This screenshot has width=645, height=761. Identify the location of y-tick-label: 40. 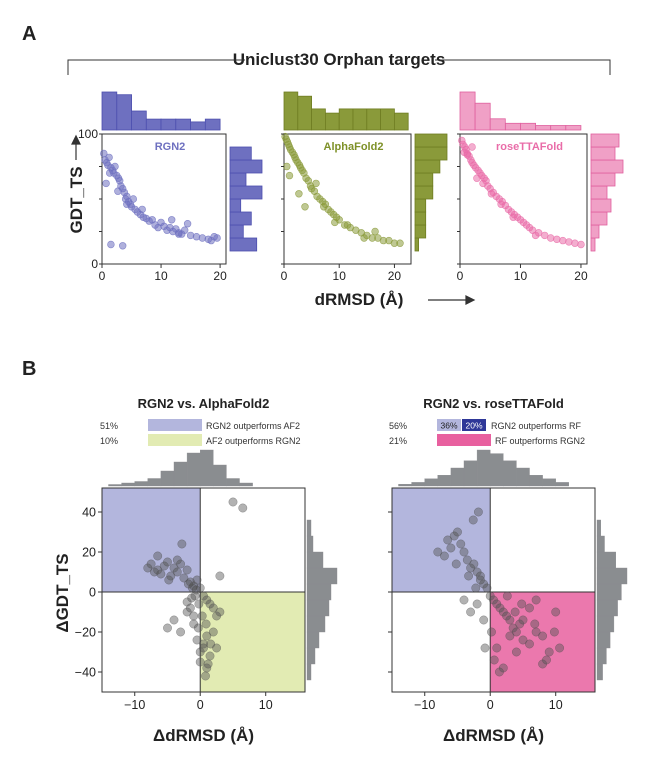
(89, 513).